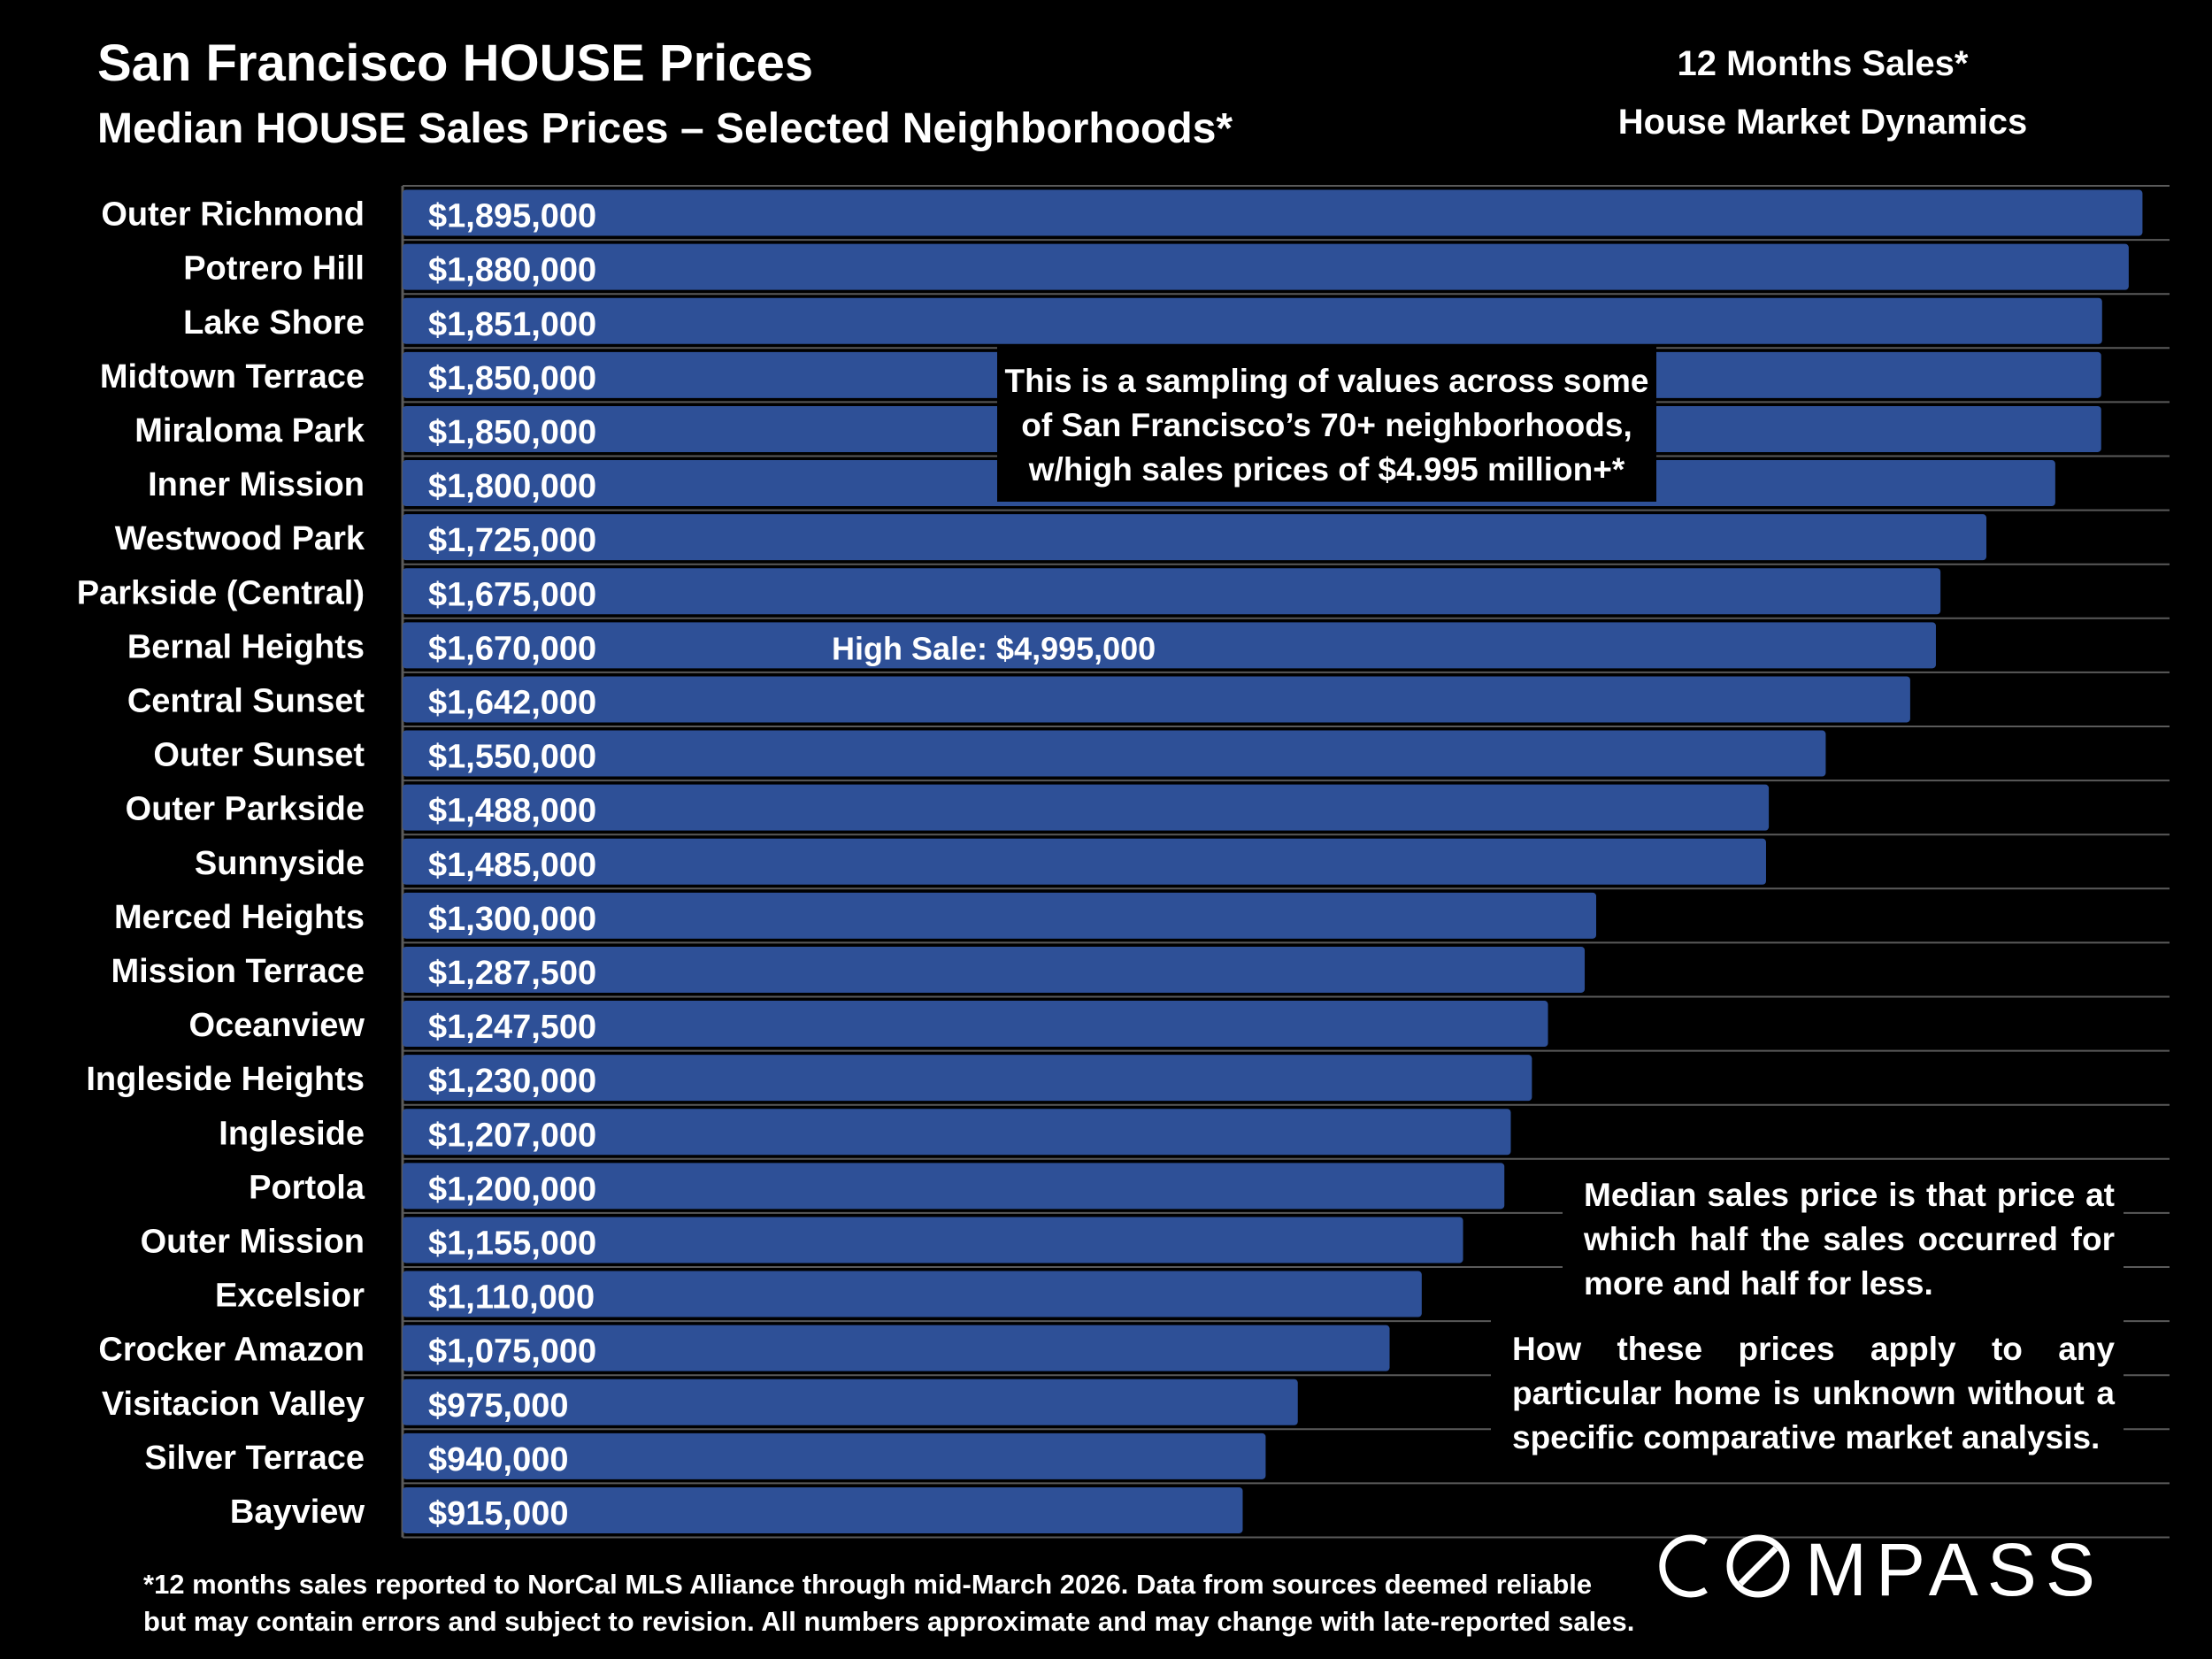 The height and width of the screenshot is (1659, 2212). Describe the element at coordinates (1326, 381) in the screenshot. I see `sampling-note-line: This is a sampling of values across some` at that location.